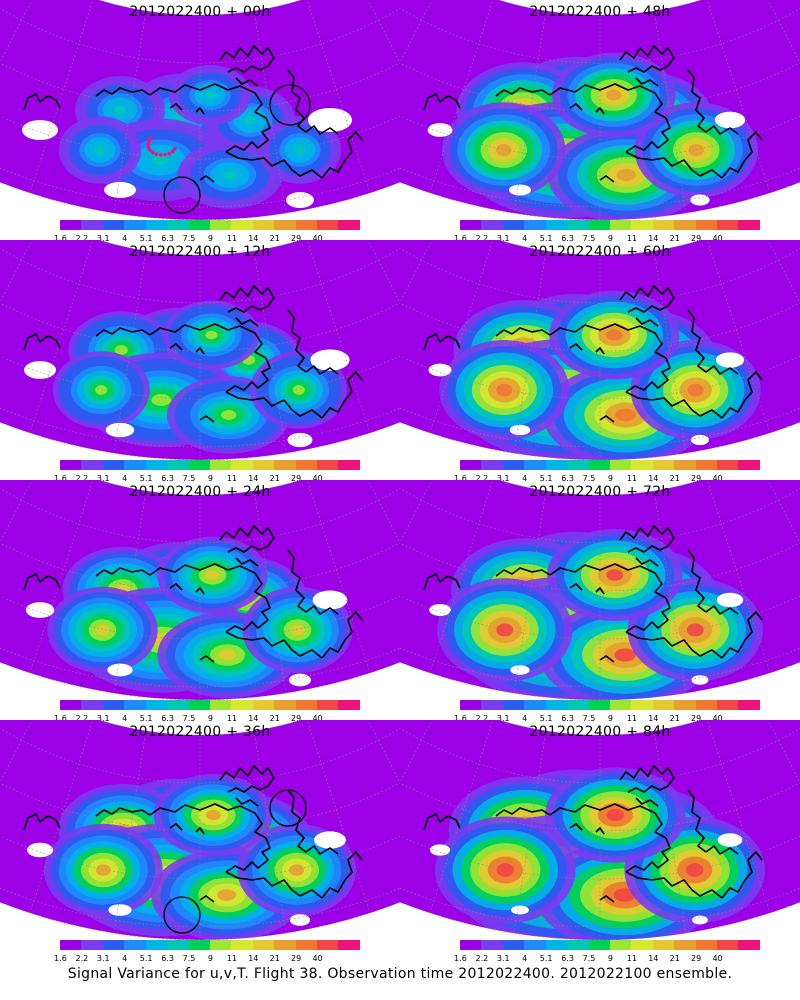 The height and width of the screenshot is (1000, 800). I want to click on colorbar-tick-label: 7.5, so click(189, 718).